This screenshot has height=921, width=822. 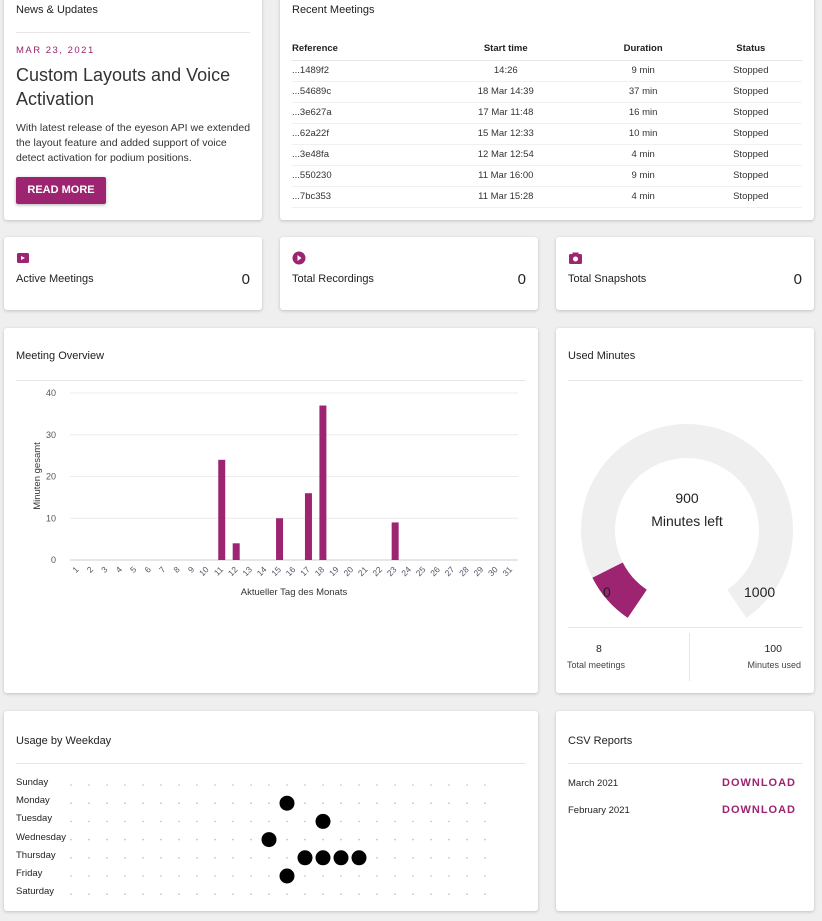 I want to click on table-row: ...550230 11 Mar 16:00 9 min Stopped, so click(x=547, y=176).